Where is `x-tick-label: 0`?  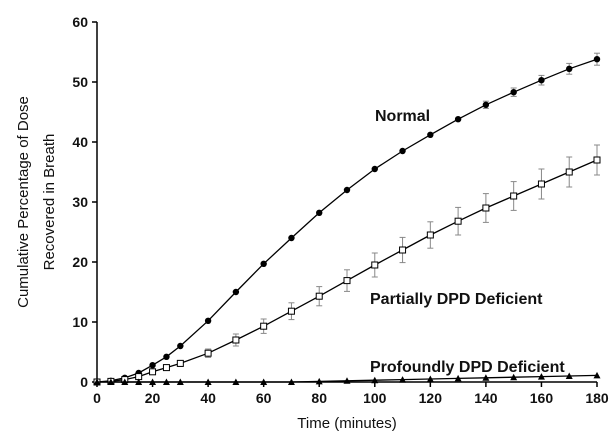
x-tick-label: 0 is located at coordinates (97, 398).